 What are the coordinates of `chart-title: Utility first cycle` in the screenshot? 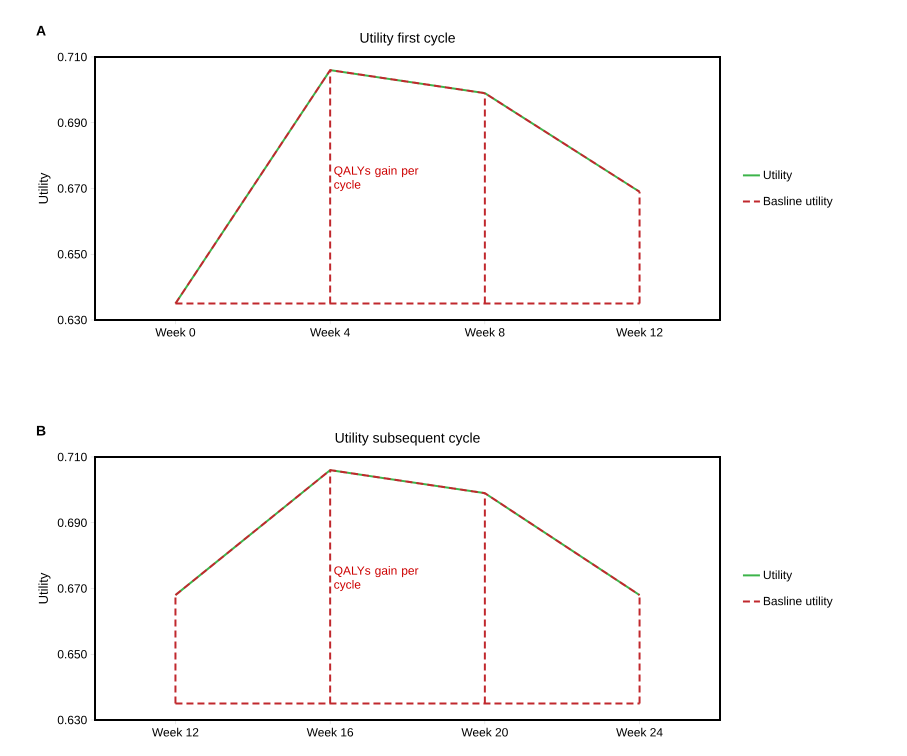 It's located at (407, 39).